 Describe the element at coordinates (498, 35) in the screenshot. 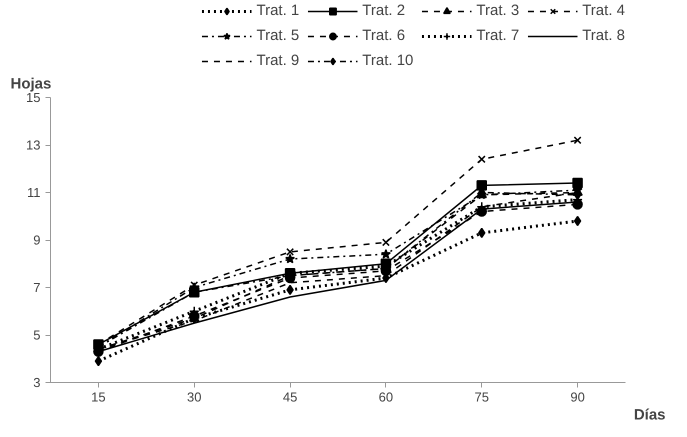

I see `legend-label: Trat. 7` at that location.